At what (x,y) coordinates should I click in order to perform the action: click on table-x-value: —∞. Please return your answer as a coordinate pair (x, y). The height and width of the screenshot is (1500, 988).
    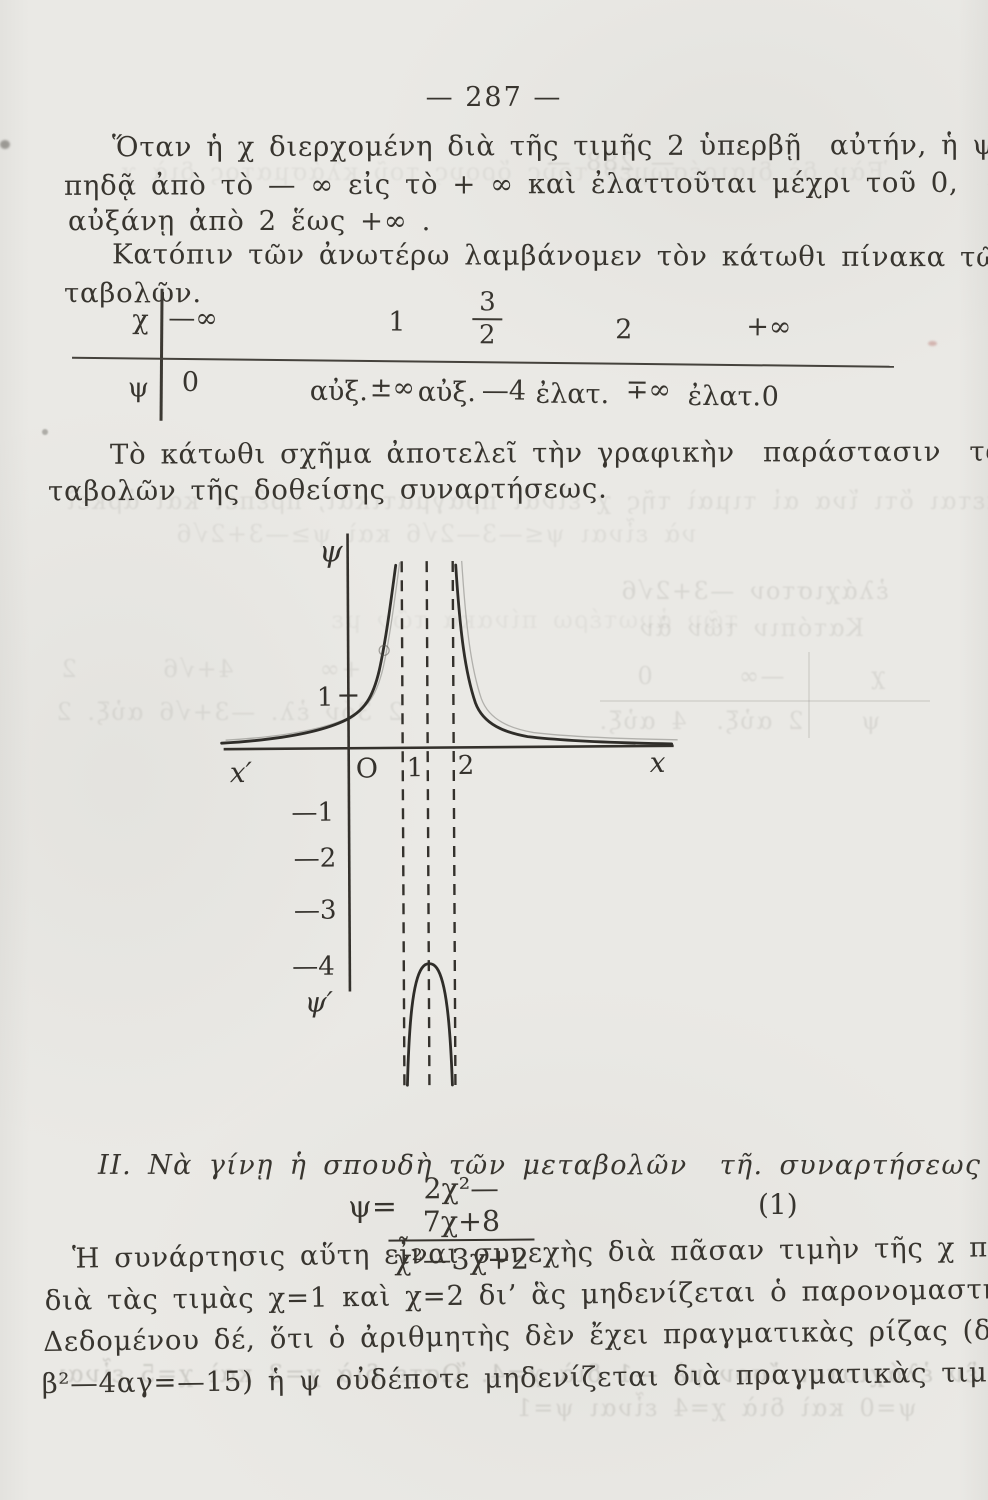
    Looking at the image, I should click on (193, 318).